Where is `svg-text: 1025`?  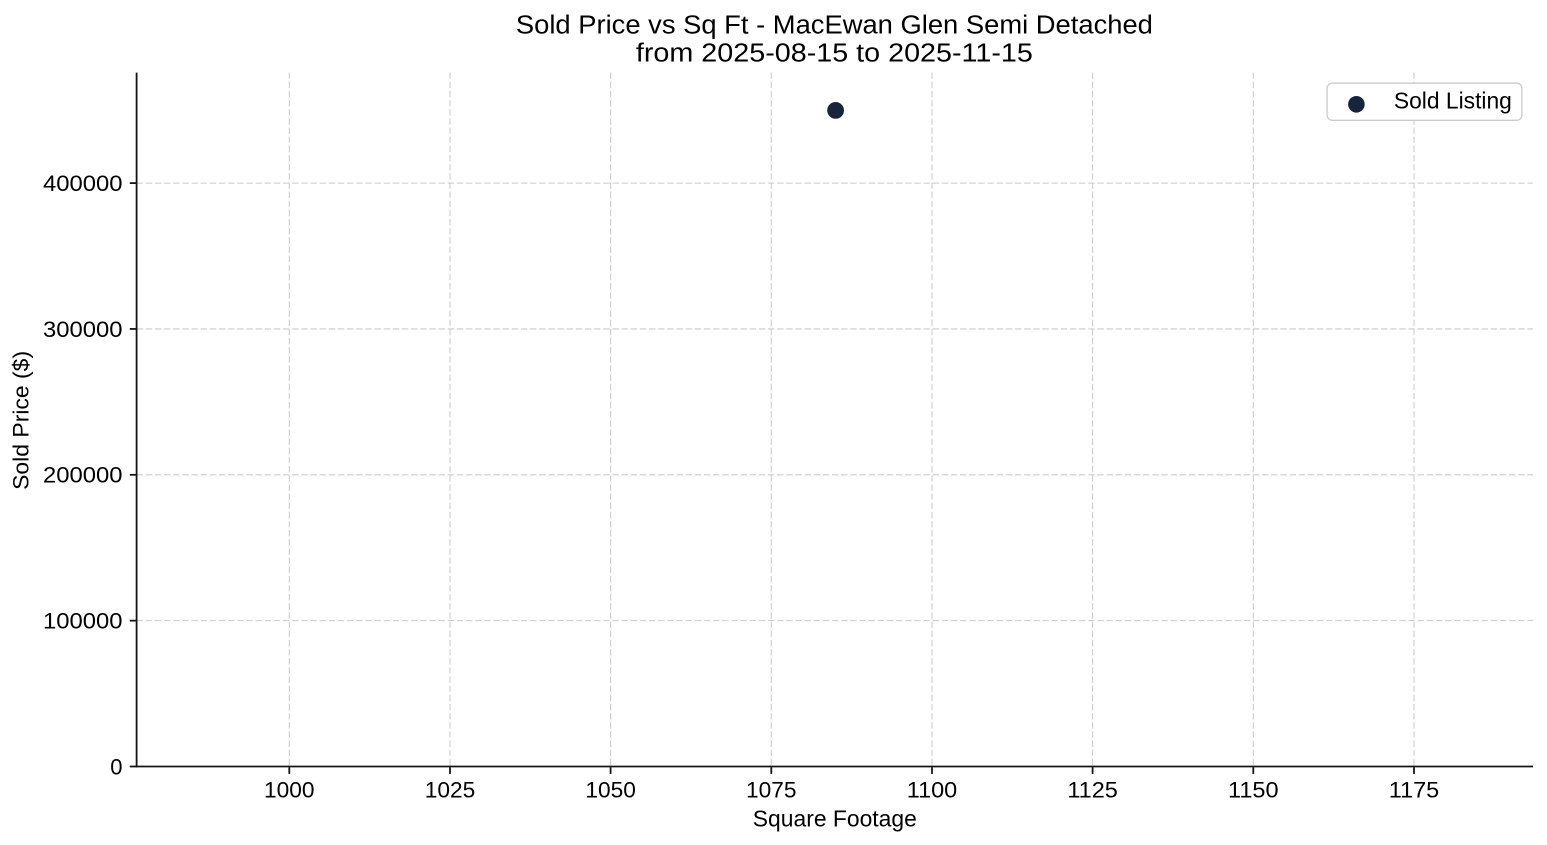 svg-text: 1025 is located at coordinates (450, 789).